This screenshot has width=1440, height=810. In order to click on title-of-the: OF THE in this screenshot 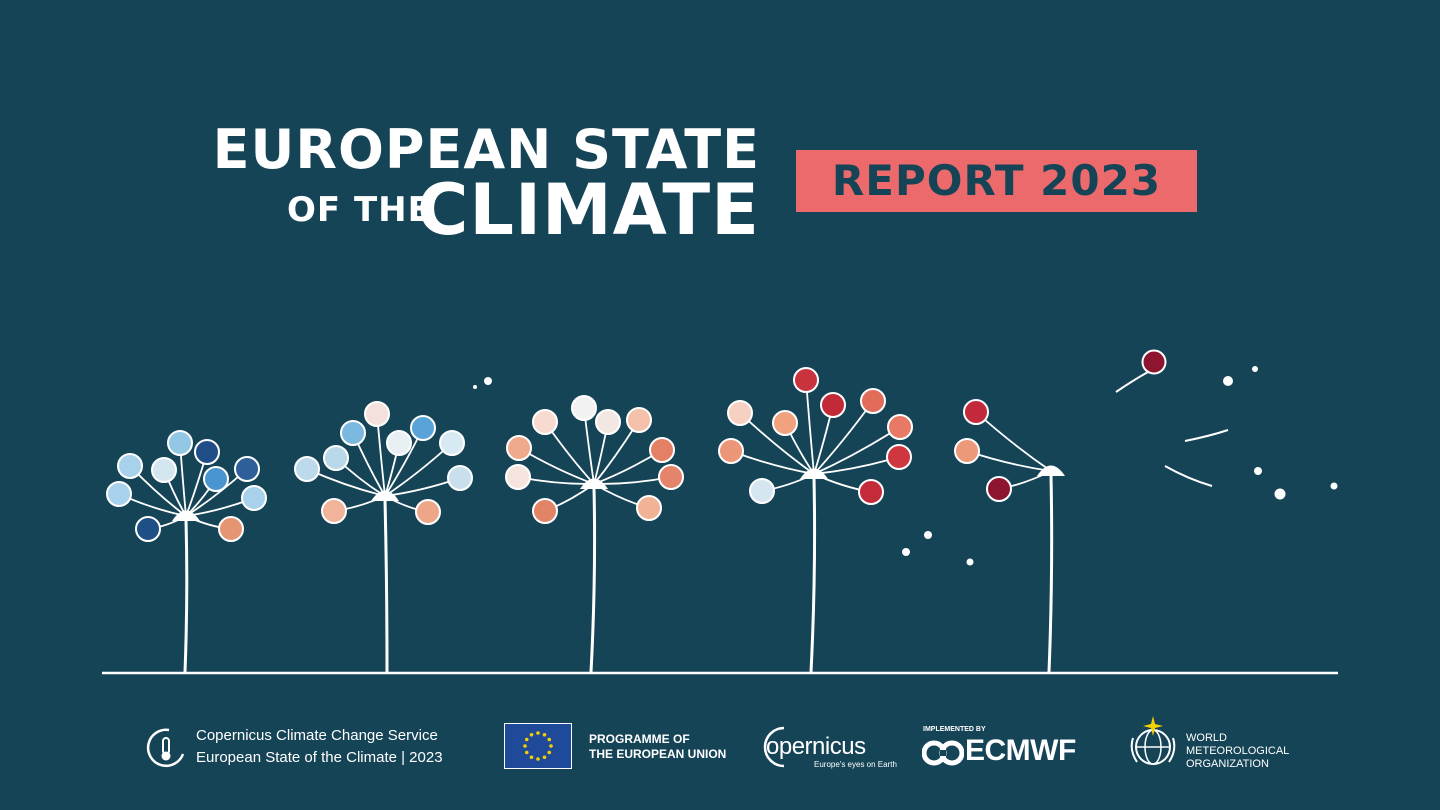, I will do `click(359, 210)`.